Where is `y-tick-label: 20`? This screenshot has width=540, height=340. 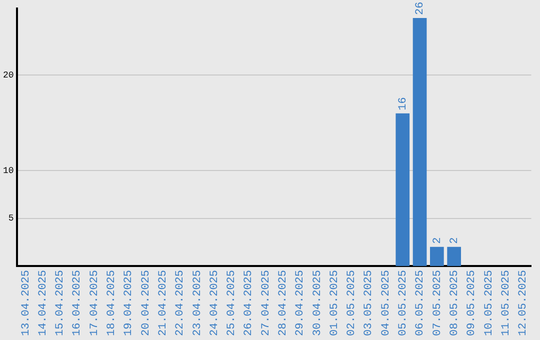
y-tick-label: 20 is located at coordinates (8, 75).